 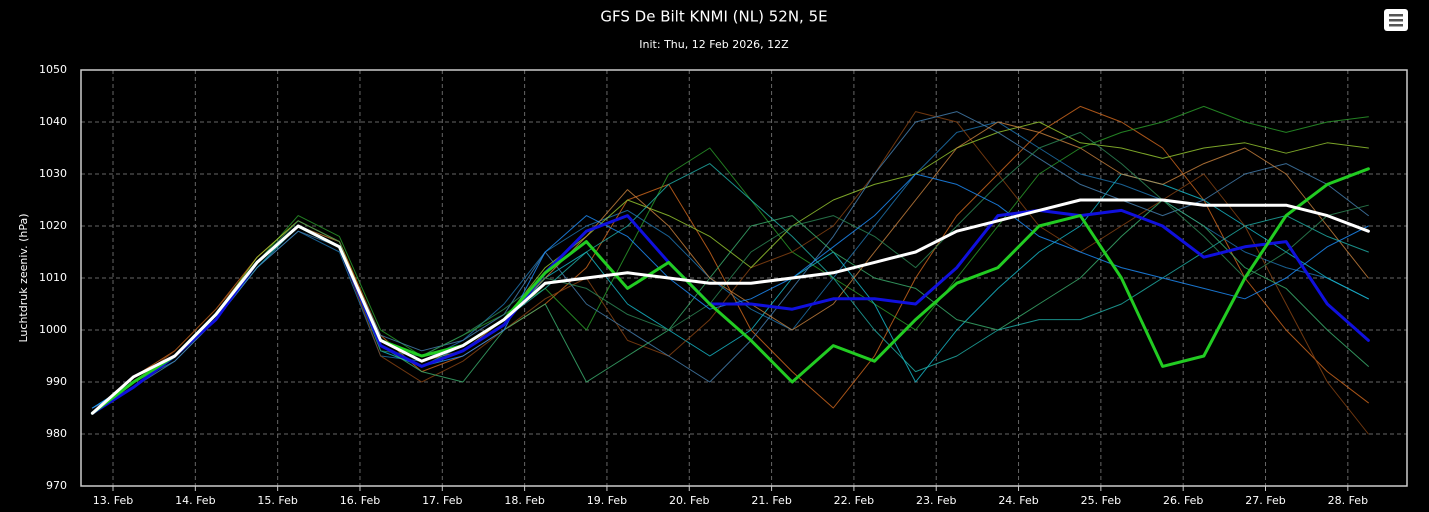 What do you see at coordinates (854, 500) in the screenshot?
I see `x-tick-label: 22. Feb` at bounding box center [854, 500].